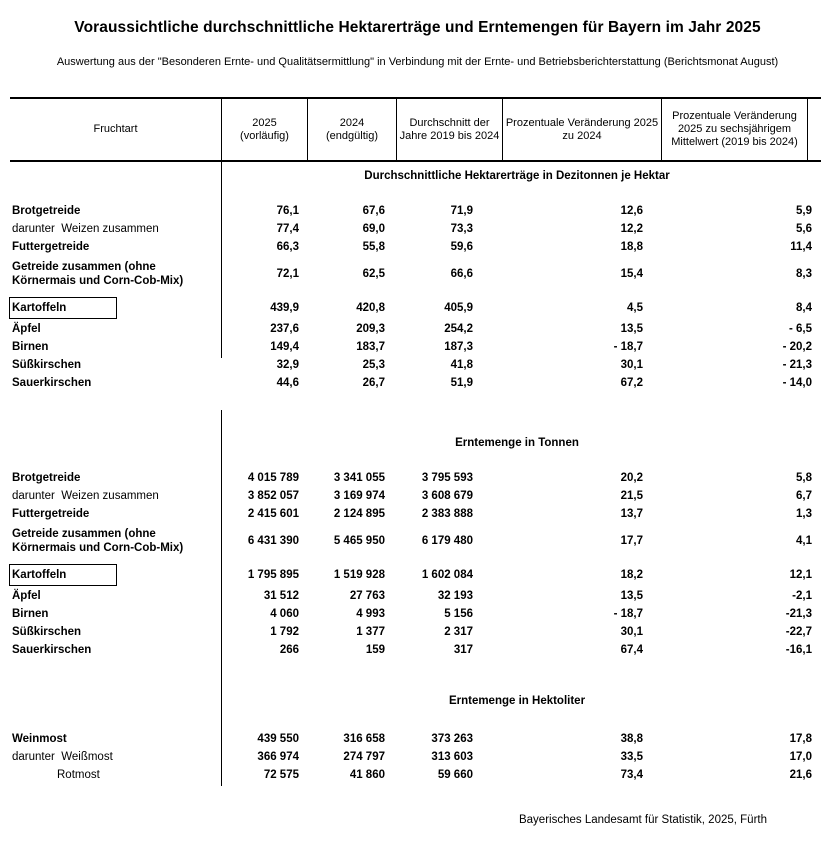 This screenshot has width=835, height=843. I want to click on row-value: -22,7, so click(798, 632).